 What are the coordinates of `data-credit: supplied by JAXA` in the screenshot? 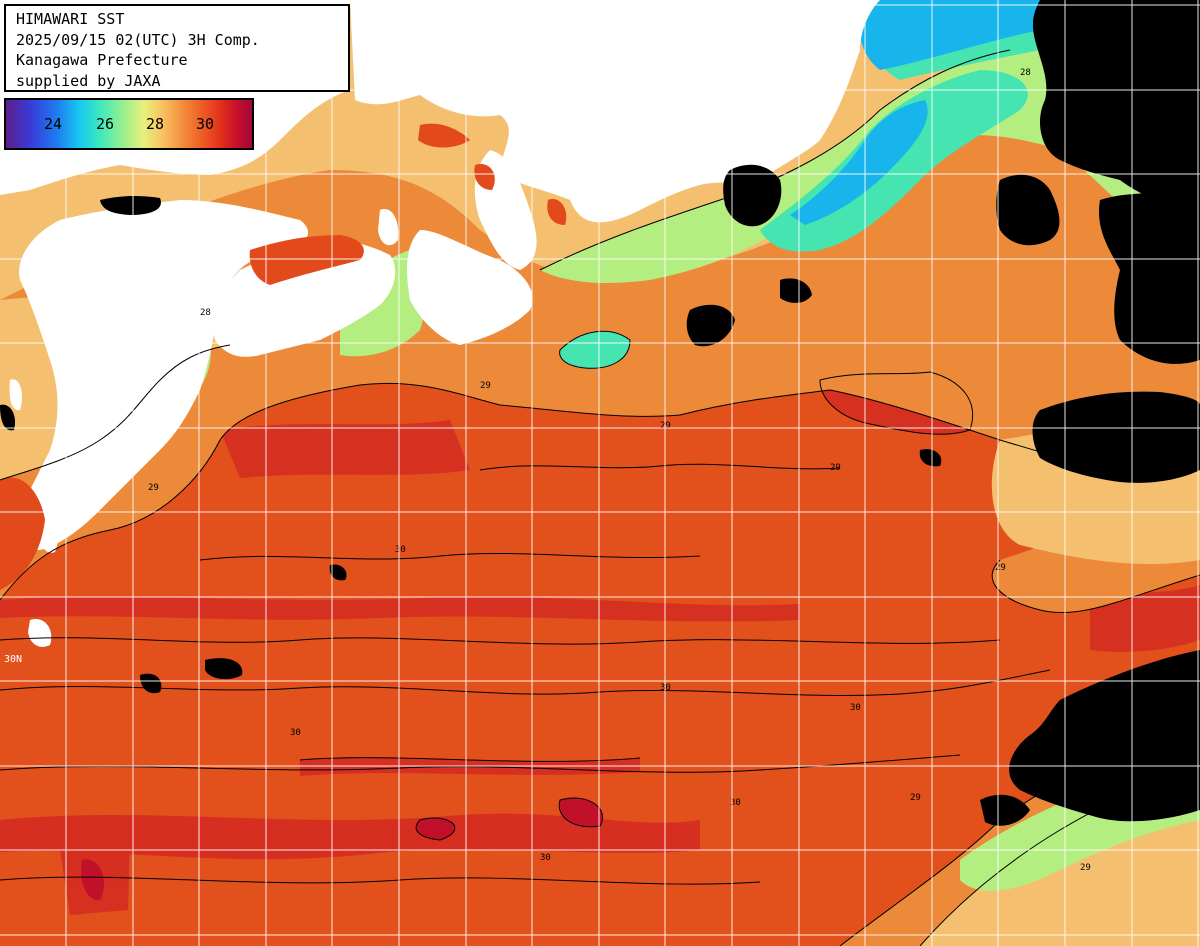 It's located at (88, 80).